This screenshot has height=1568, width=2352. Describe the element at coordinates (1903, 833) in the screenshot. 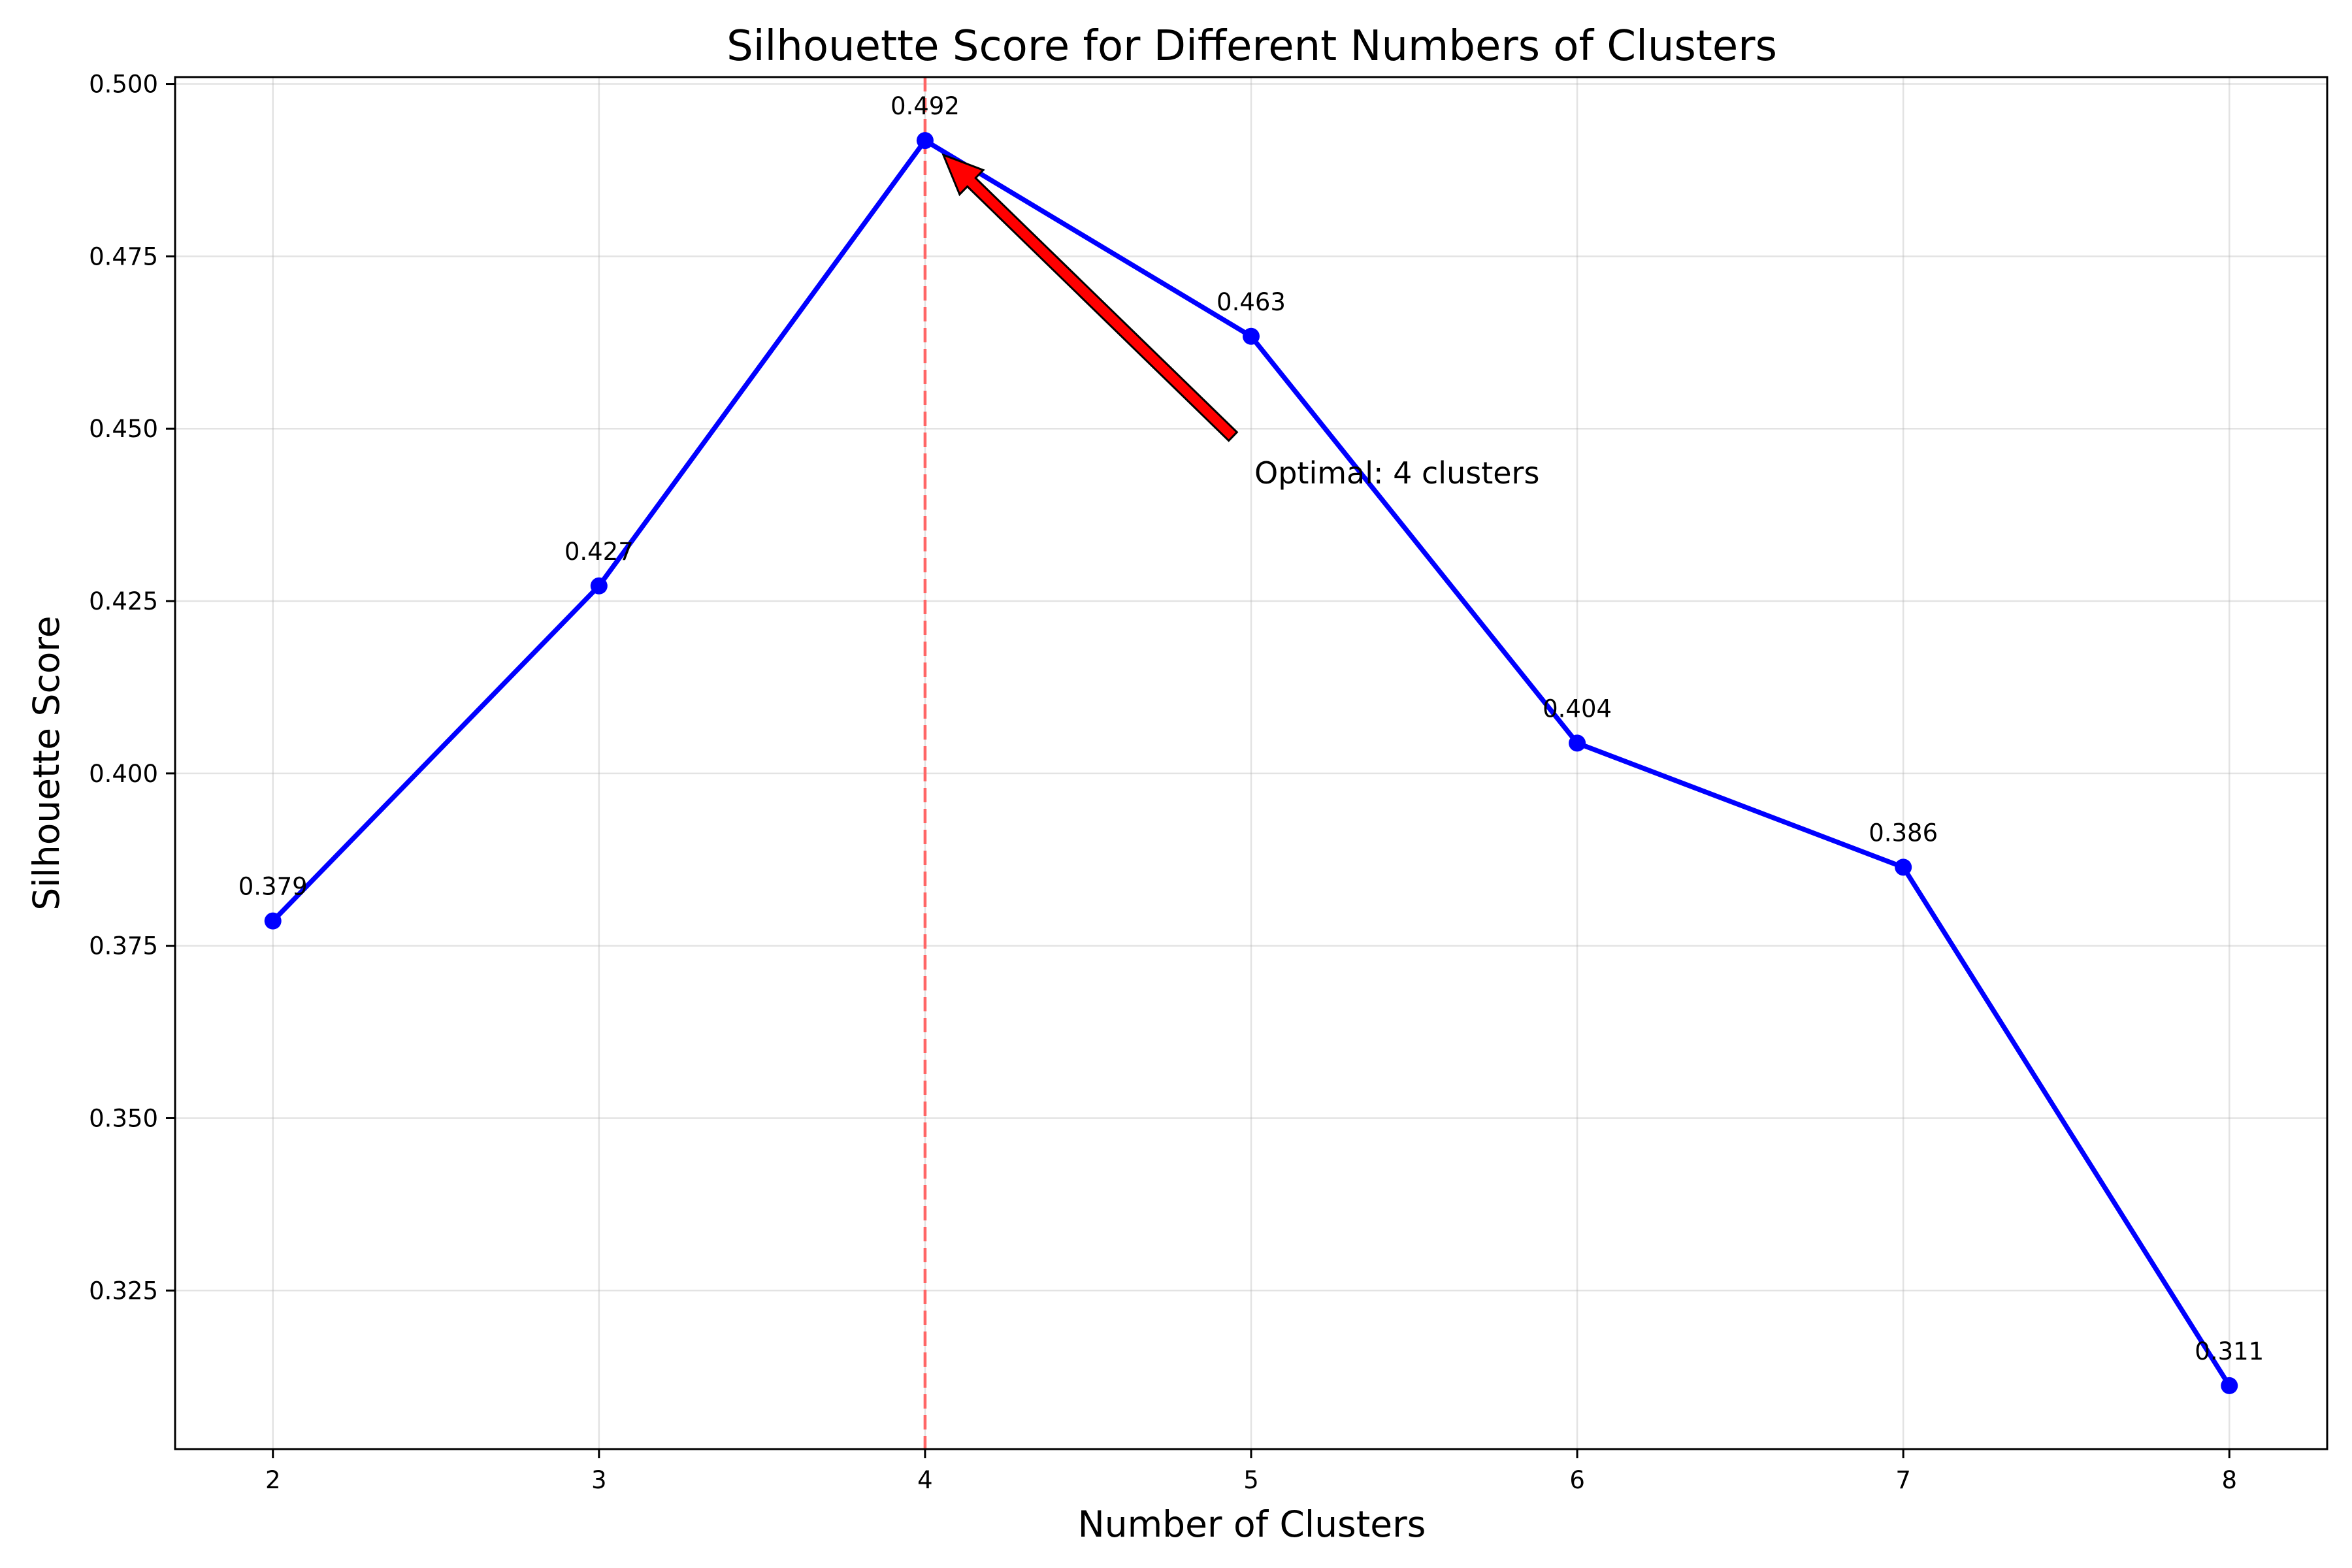

I see `data-label: 0.386` at that location.